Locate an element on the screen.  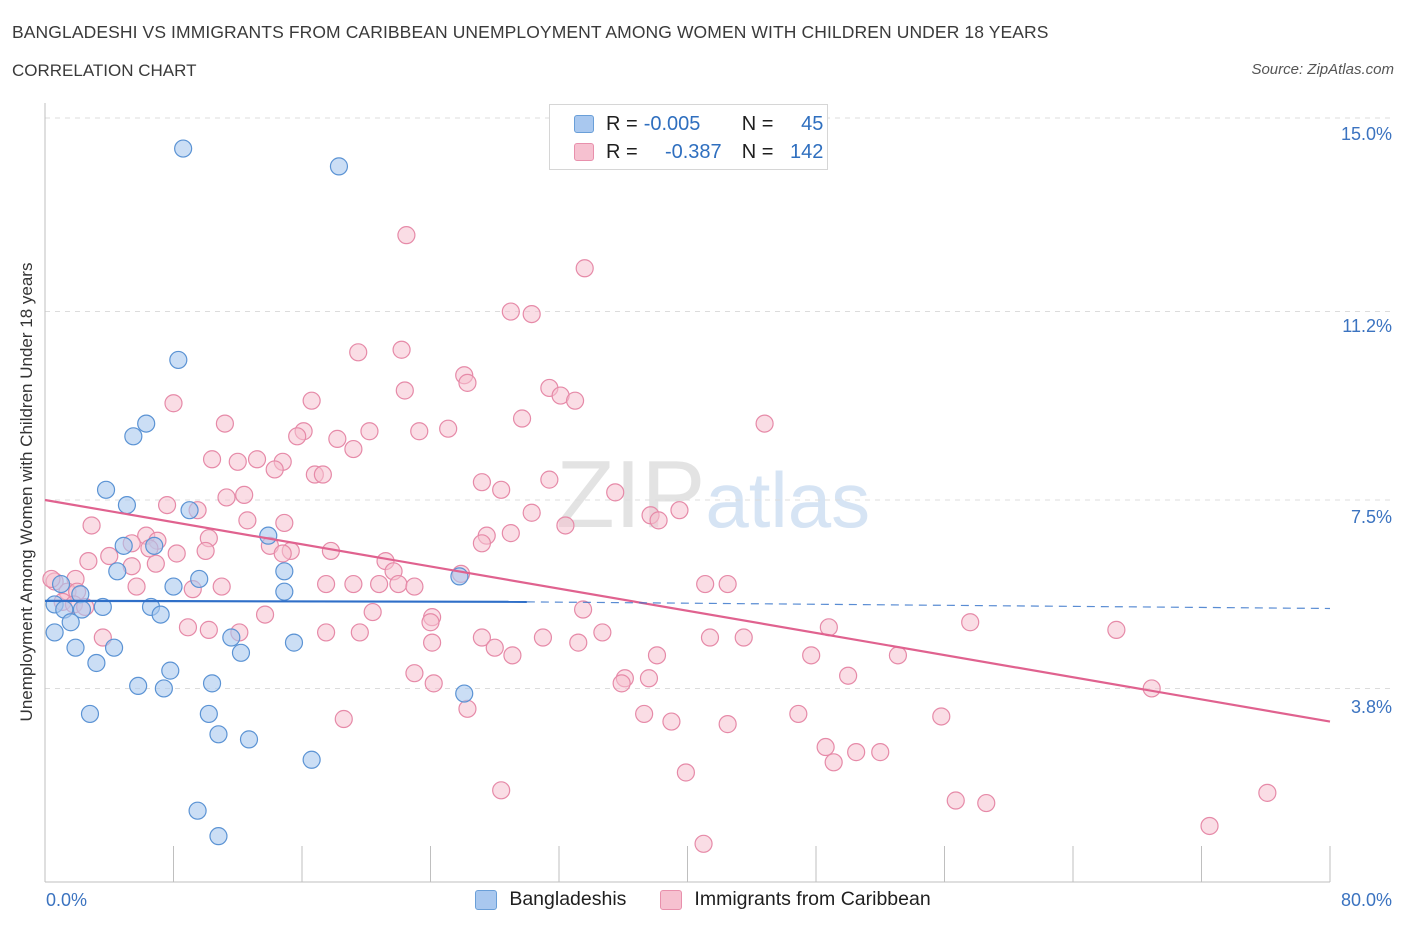
y-tick-11-2: 11.2% is located at coordinates (1367, 326).